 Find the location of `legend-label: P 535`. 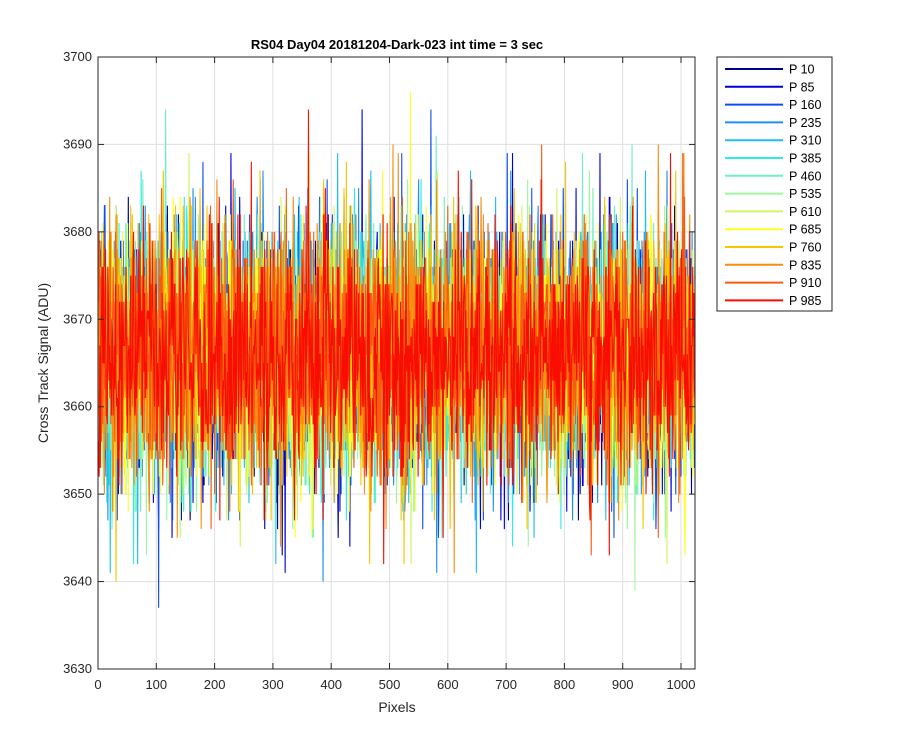

legend-label: P 535 is located at coordinates (805, 194).